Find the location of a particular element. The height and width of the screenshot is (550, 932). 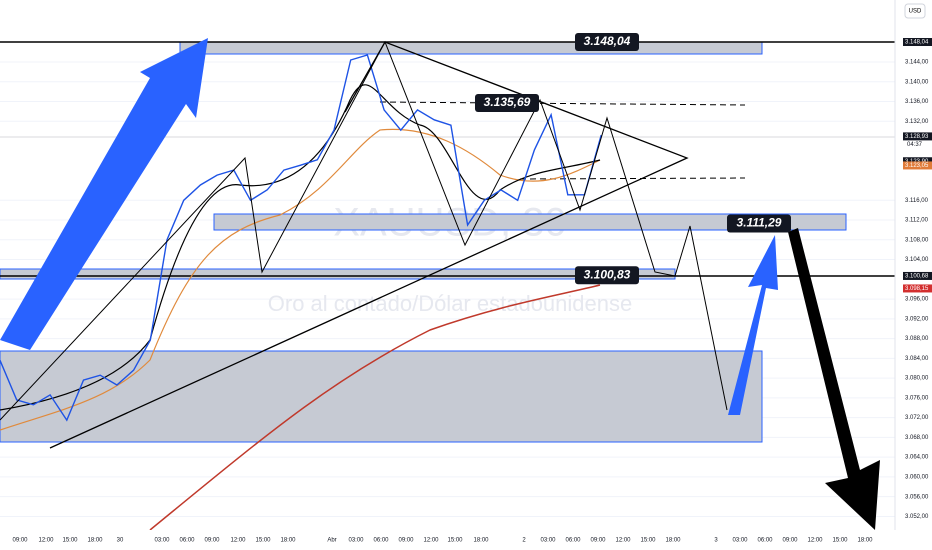

price-label: 3.111,29 is located at coordinates (759, 223).